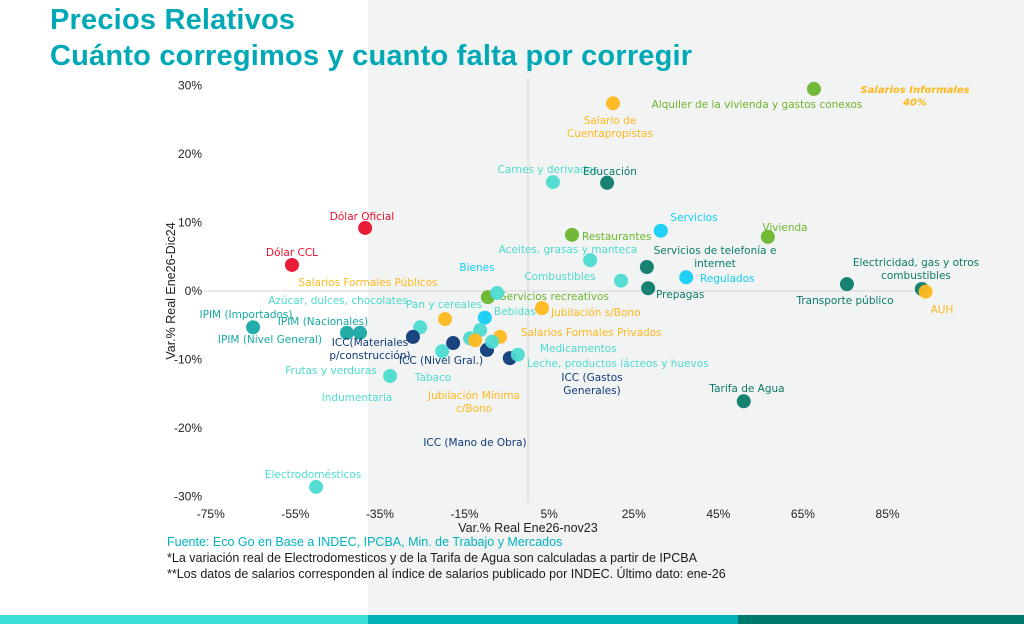 Image resolution: width=1024 pixels, height=624 pixels. I want to click on point-label: Azúcar, dulces, chocolates, so click(338, 301).